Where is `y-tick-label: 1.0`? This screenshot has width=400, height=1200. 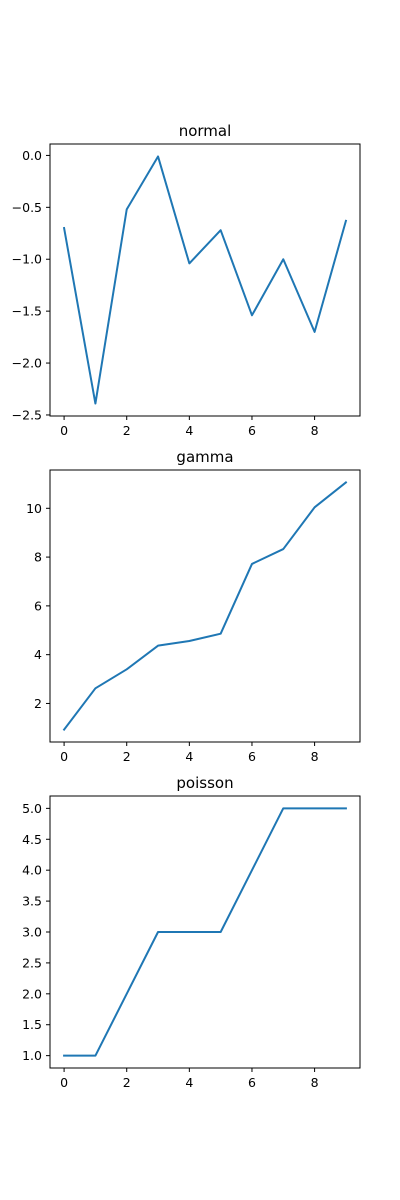 y-tick-label: 1.0 is located at coordinates (32, 1055).